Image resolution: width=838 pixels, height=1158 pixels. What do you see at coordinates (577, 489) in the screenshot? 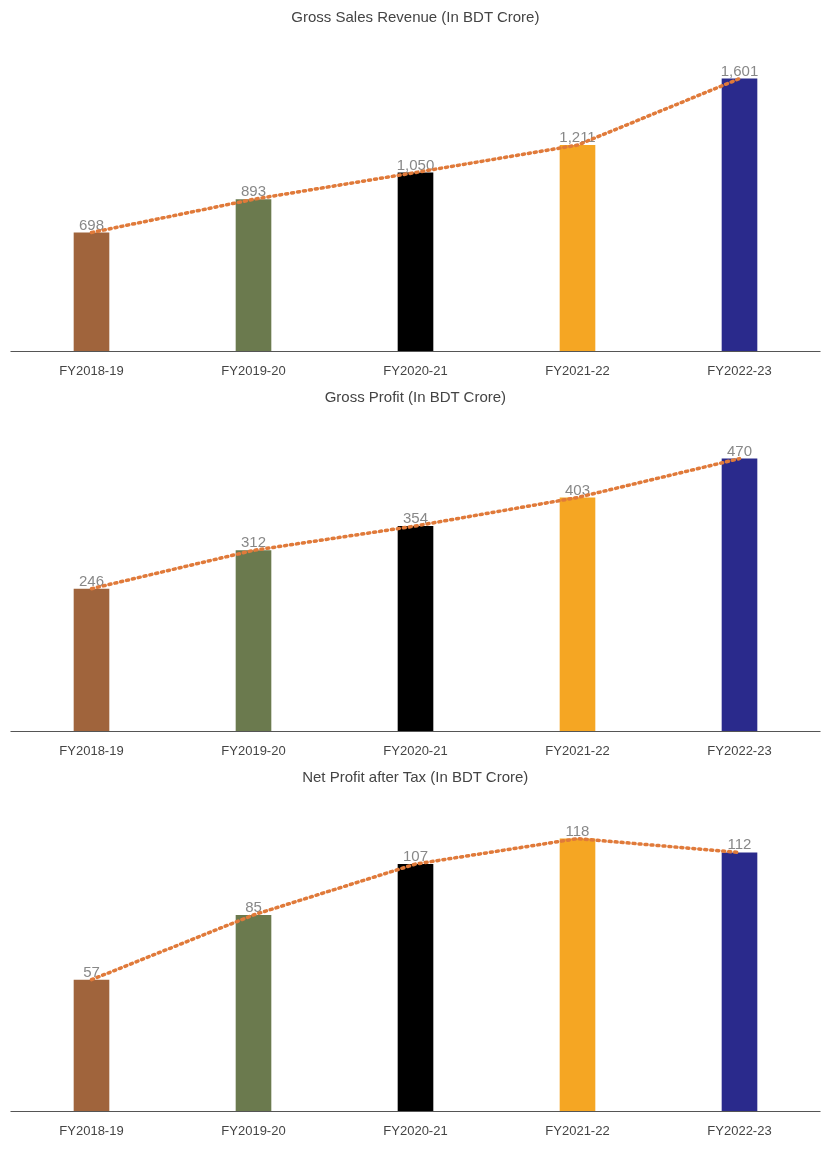
I see `data-label: 403` at bounding box center [577, 489].